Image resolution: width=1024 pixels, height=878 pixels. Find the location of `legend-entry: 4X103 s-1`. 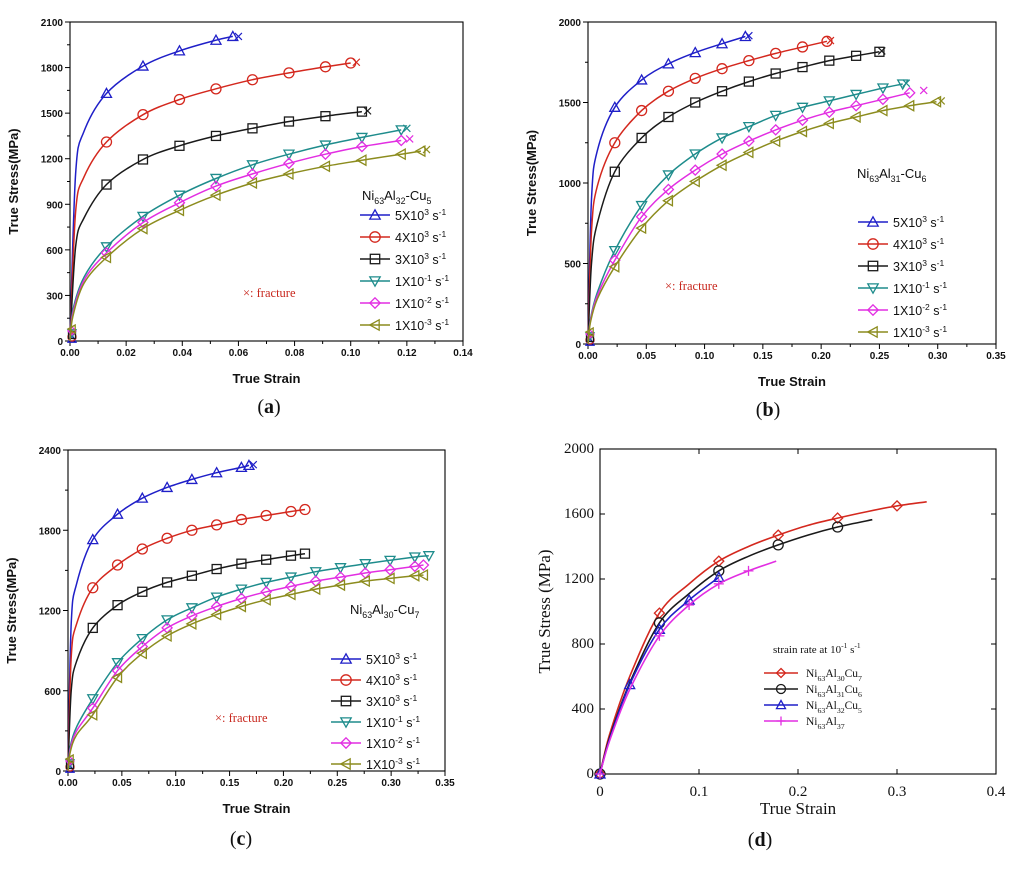

legend-entry: 4X103 s-1 is located at coordinates (421, 237).